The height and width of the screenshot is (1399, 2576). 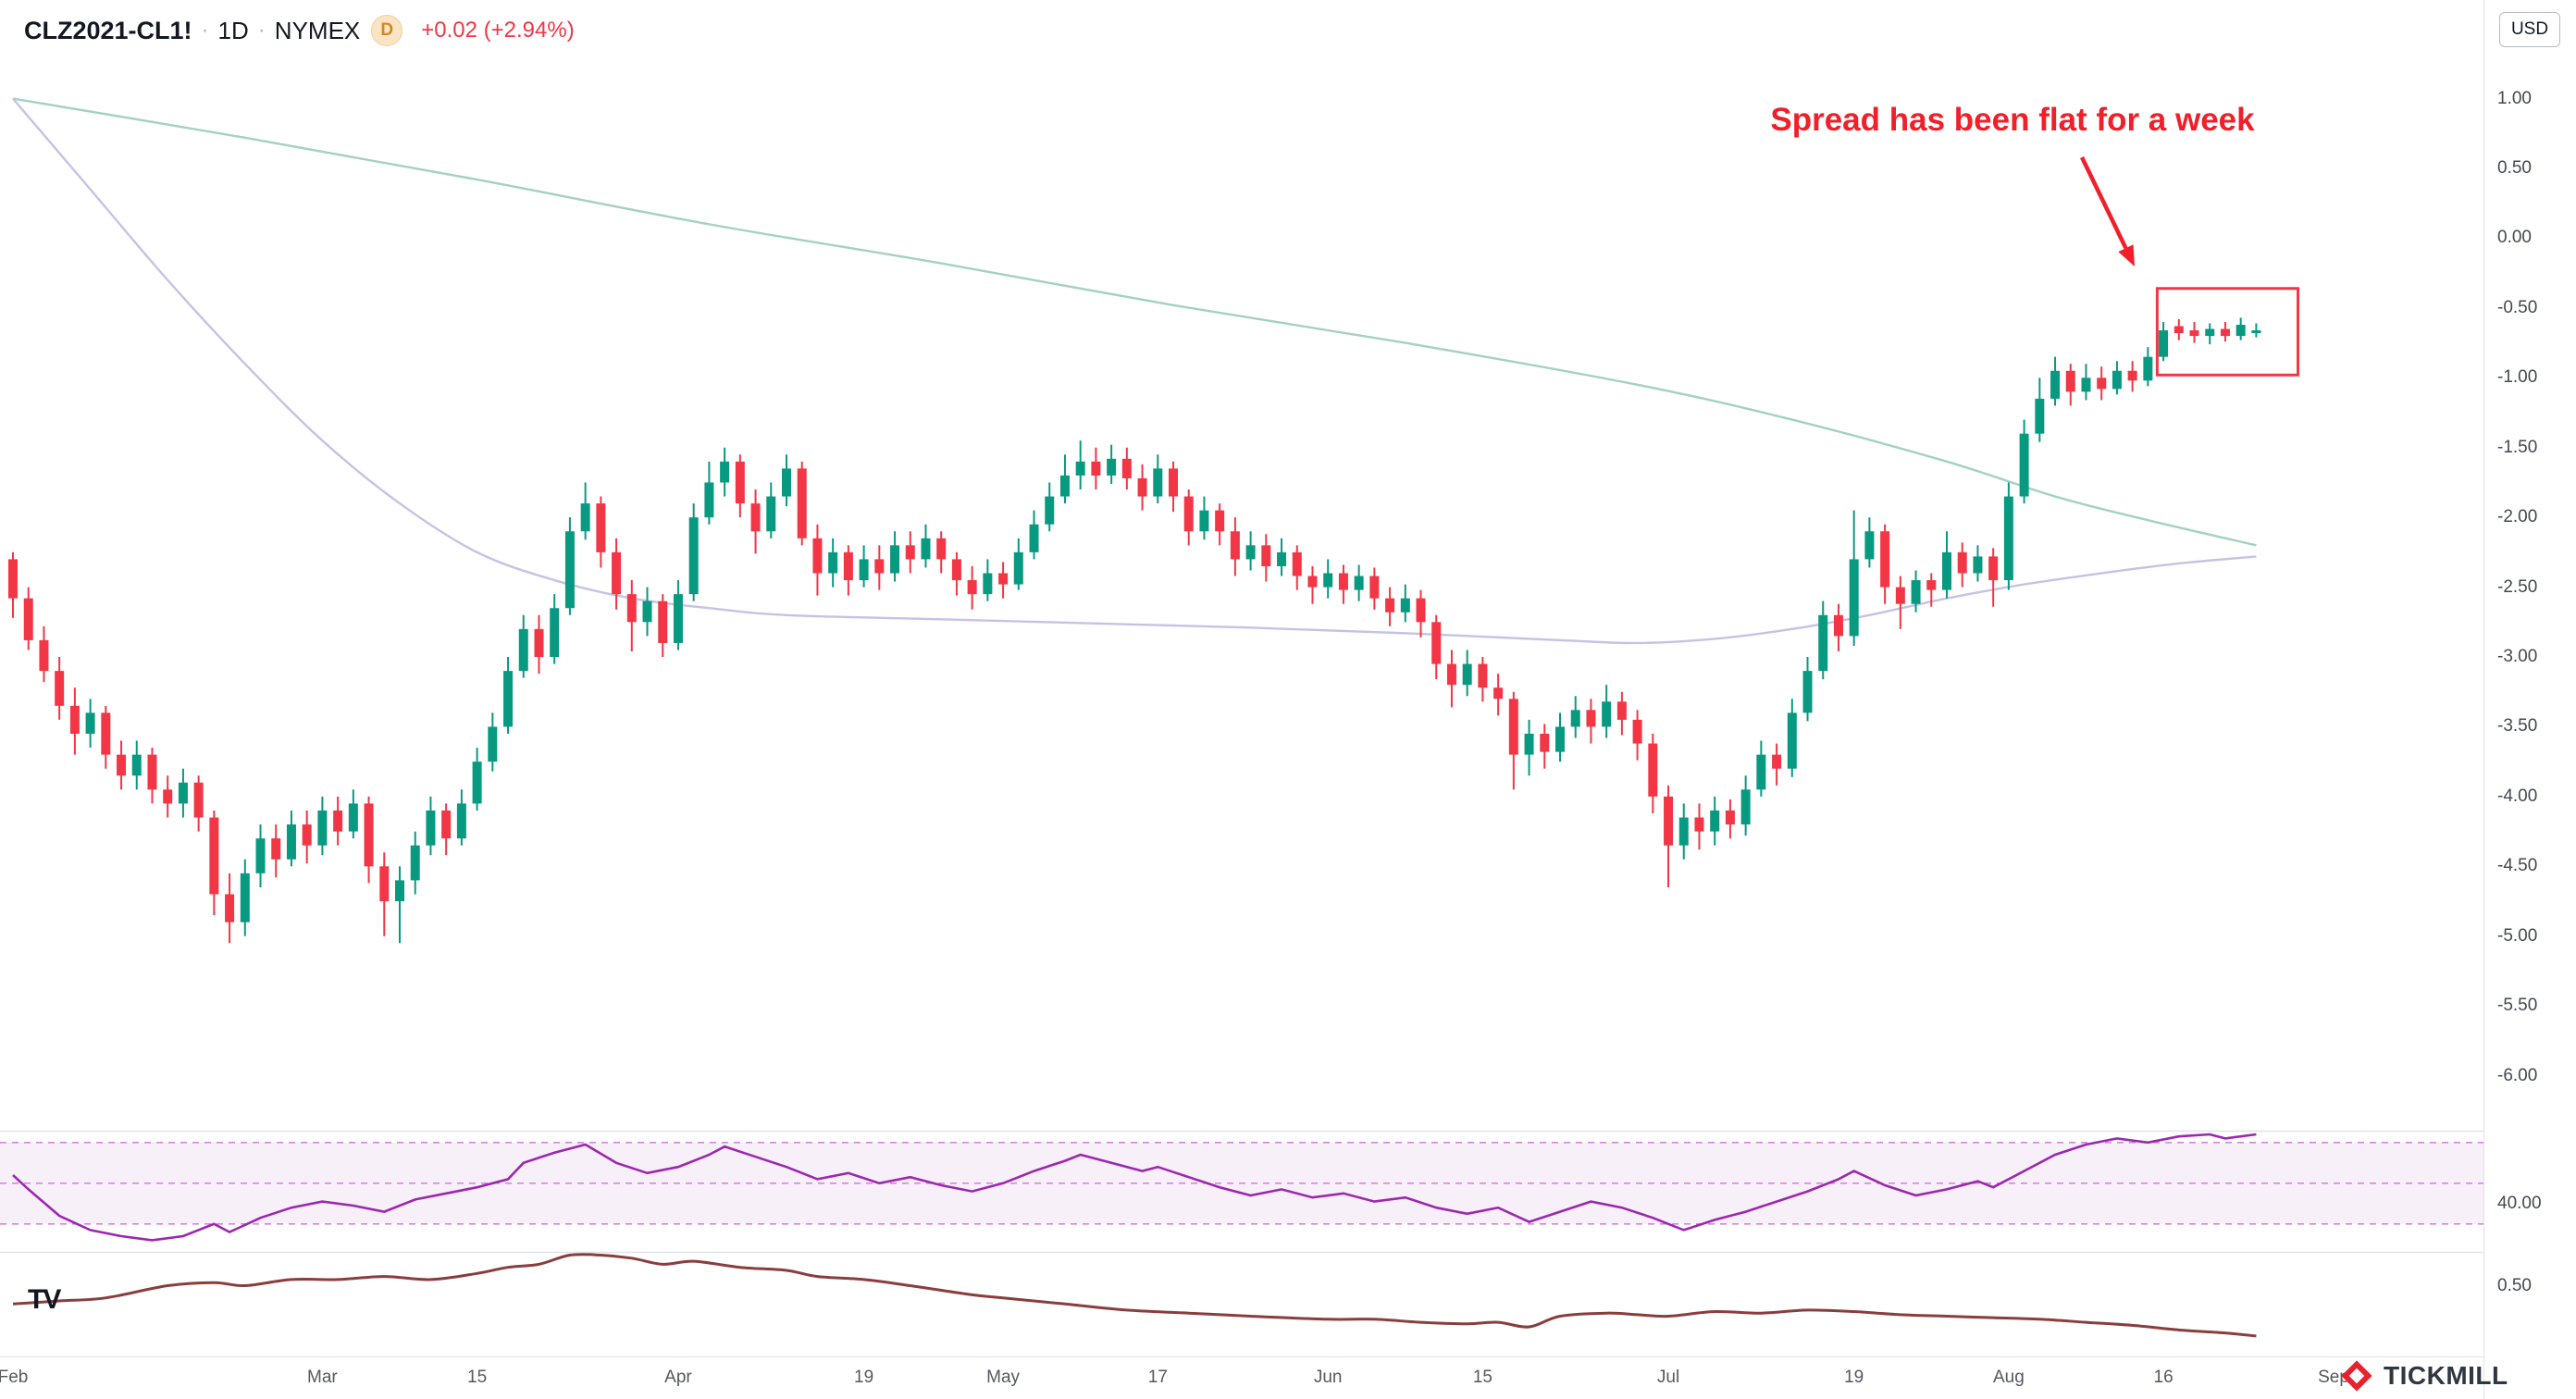 I want to click on symbol-name: CLZ2021-CL1!, so click(x=108, y=30).